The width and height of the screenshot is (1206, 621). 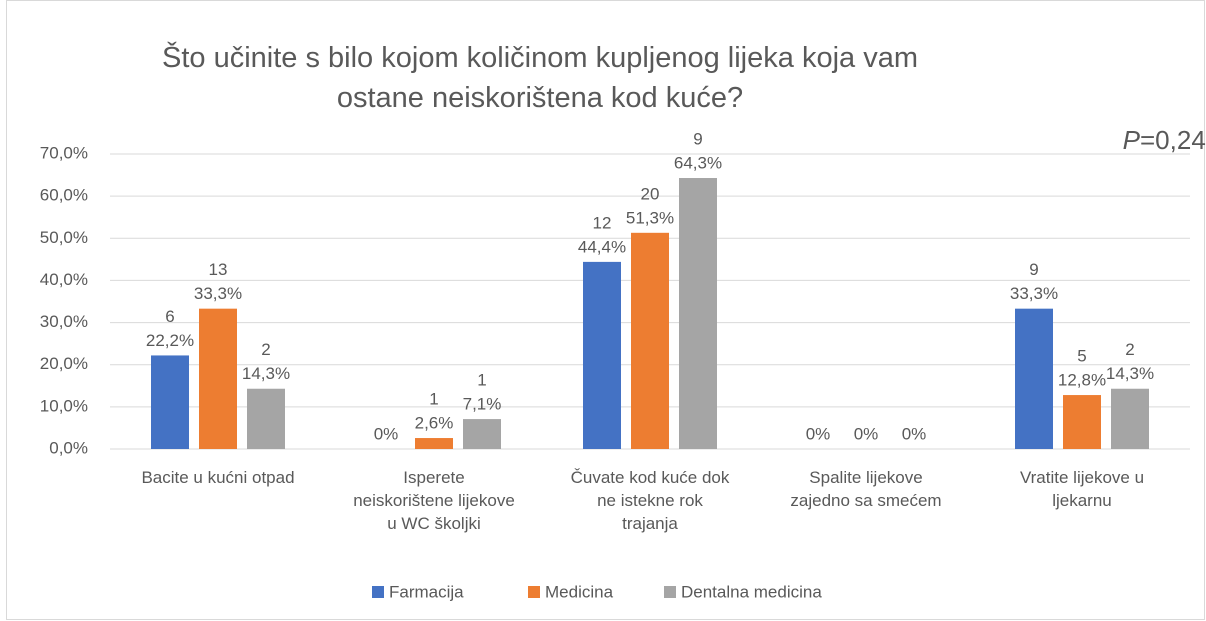 I want to click on x-tick-label: Bacite u kućni otpad, so click(x=218, y=477).